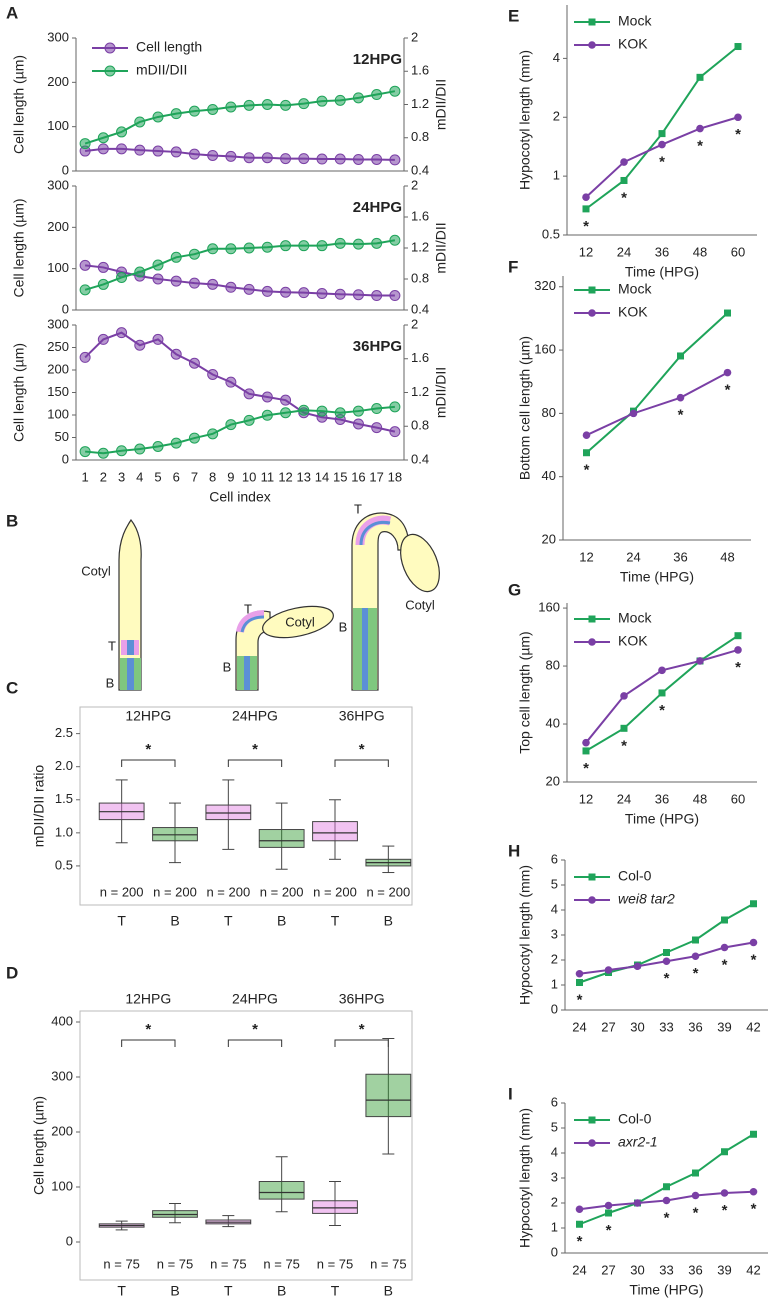 The width and height of the screenshot is (776, 1308). Describe the element at coordinates (514, 589) in the screenshot. I see `panel-label: G` at that location.